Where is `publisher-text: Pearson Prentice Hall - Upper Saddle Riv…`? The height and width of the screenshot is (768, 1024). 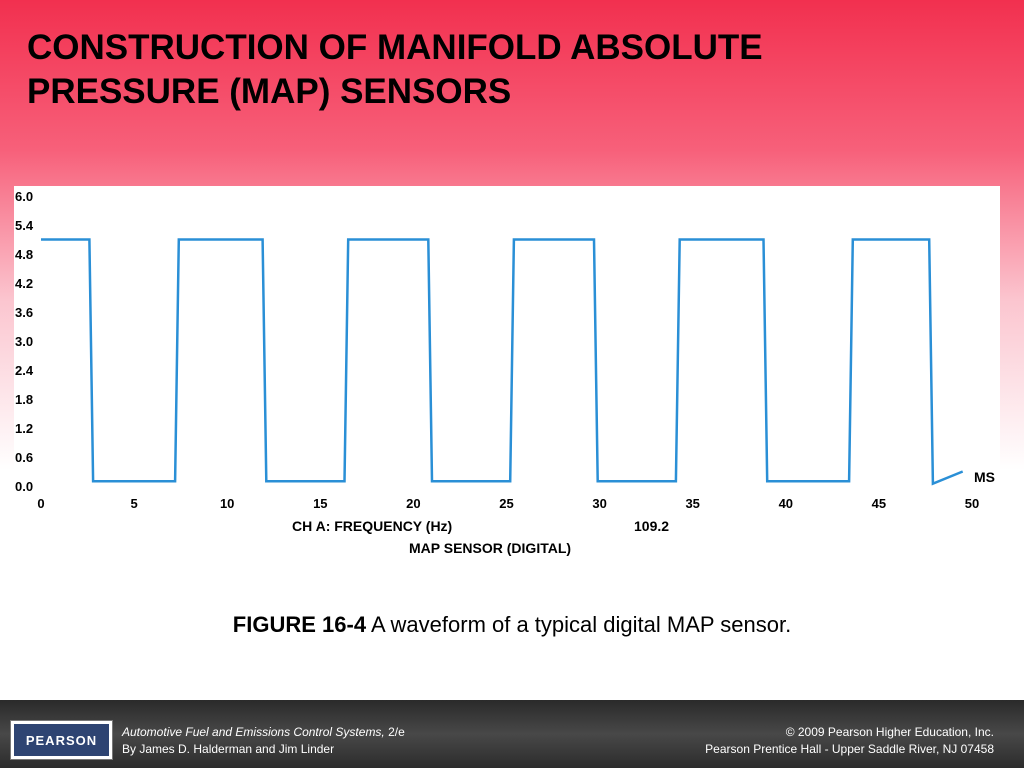 publisher-text: Pearson Prentice Hall - Upper Saddle Riv… is located at coordinates (849, 749).